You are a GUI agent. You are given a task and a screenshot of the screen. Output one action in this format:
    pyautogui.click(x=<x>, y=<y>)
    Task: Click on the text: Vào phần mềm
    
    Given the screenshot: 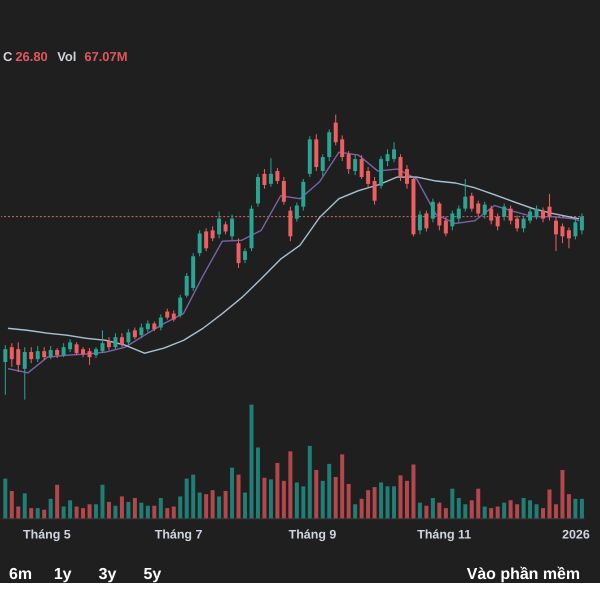 What is the action you would take?
    pyautogui.click(x=523, y=575)
    